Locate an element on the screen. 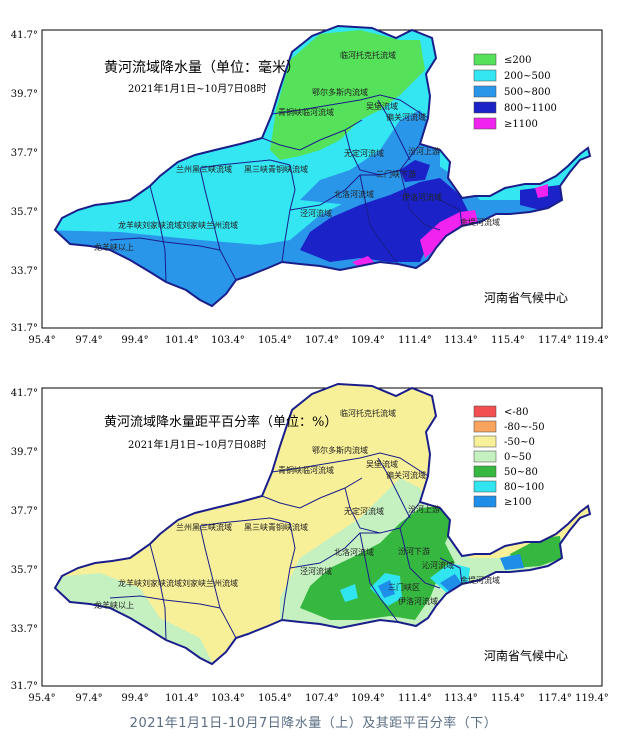  legend-label: ≥100 is located at coordinates (517, 502).